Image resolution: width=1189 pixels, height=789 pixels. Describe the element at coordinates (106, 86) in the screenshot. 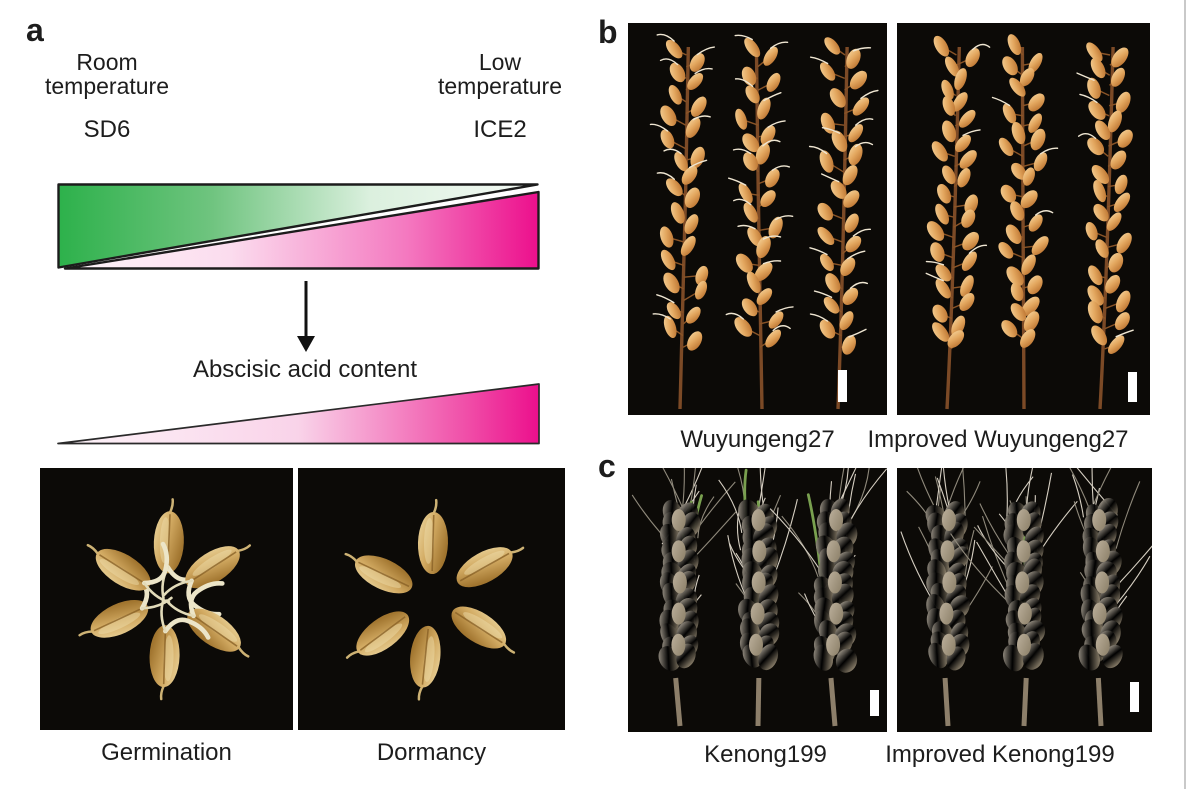

I see `room-temperature-line2: temperature` at that location.